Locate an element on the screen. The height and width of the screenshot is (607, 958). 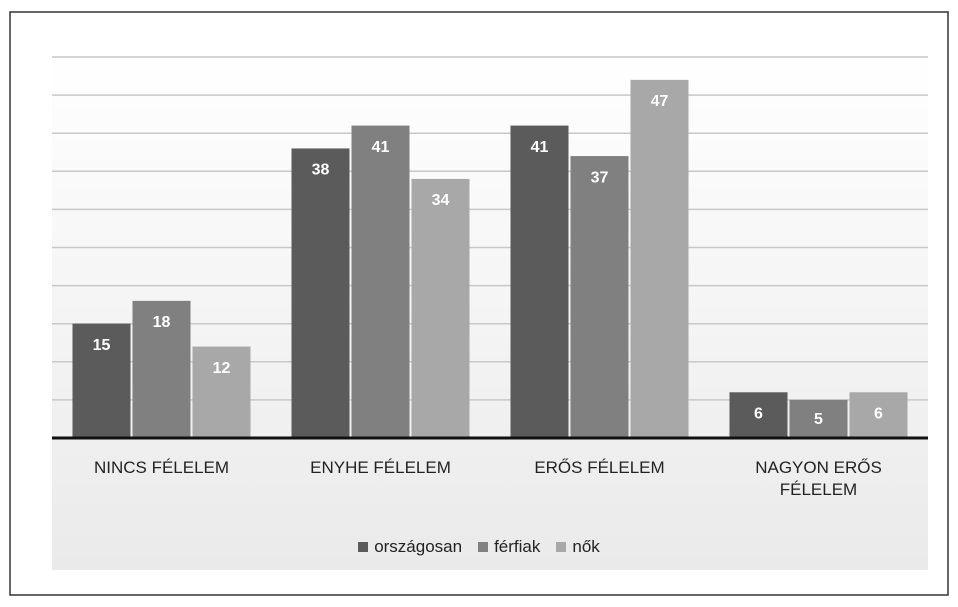
data-label: 5 is located at coordinates (818, 419).